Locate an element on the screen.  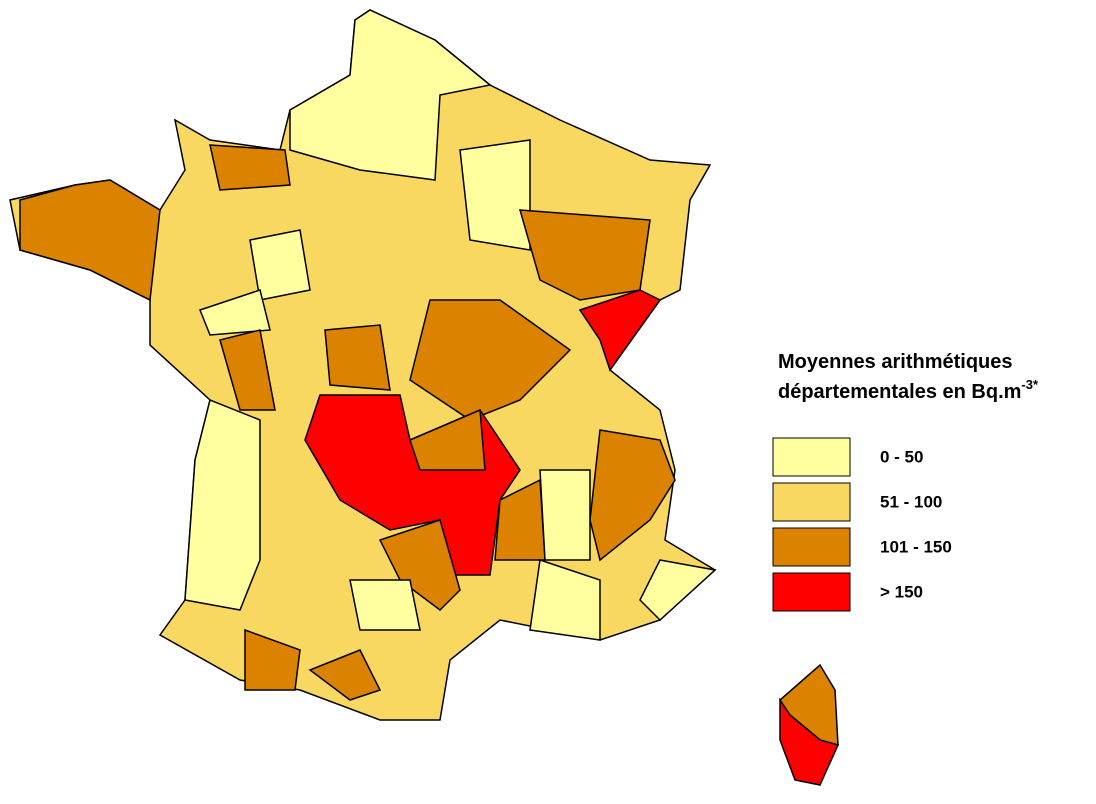
legend-title-line: Moyennes arithmétiques is located at coordinates (895, 362).